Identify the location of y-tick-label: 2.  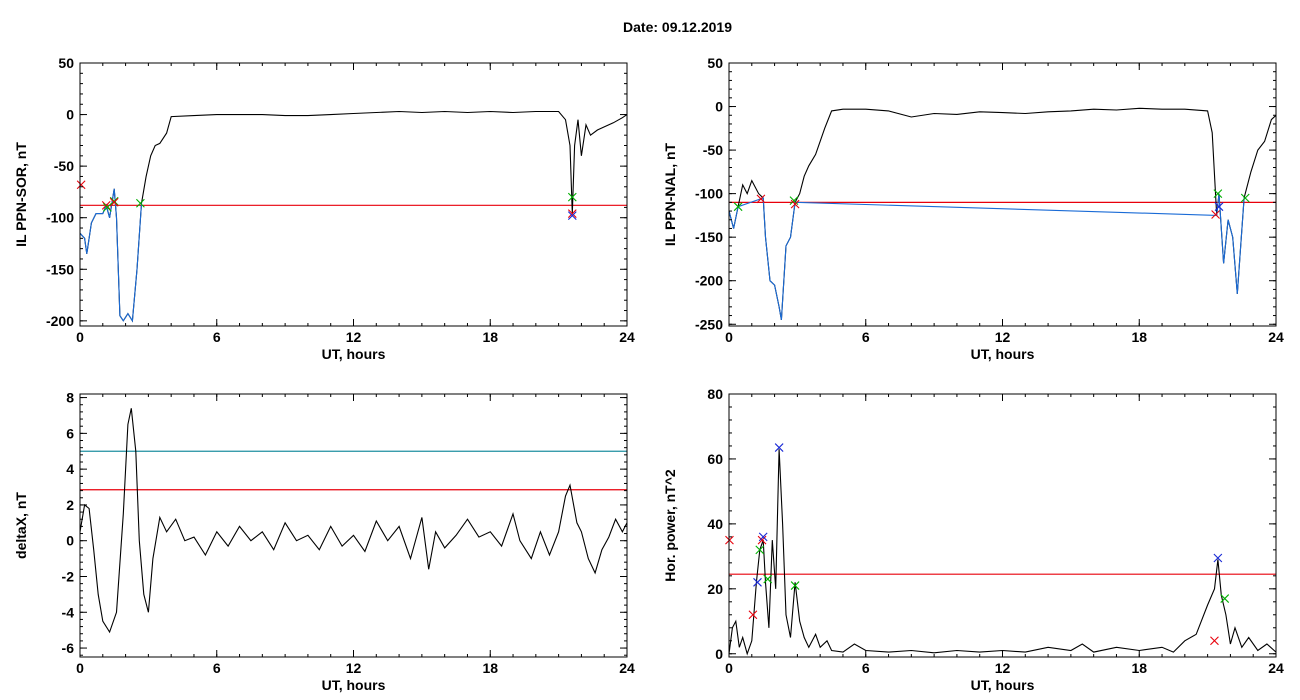
(70, 505).